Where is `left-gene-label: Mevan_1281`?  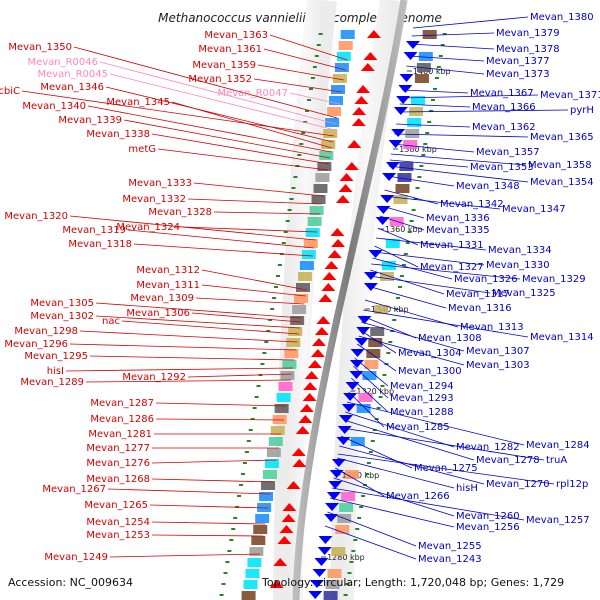
left-gene-label: Mevan_1281 is located at coordinates (120, 434).